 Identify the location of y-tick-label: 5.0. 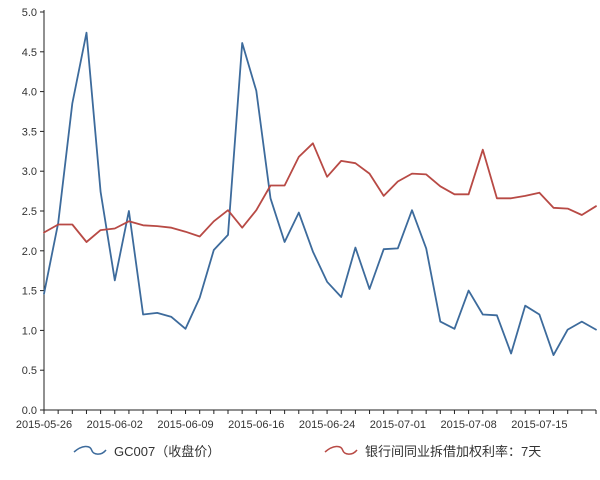
(29, 13).